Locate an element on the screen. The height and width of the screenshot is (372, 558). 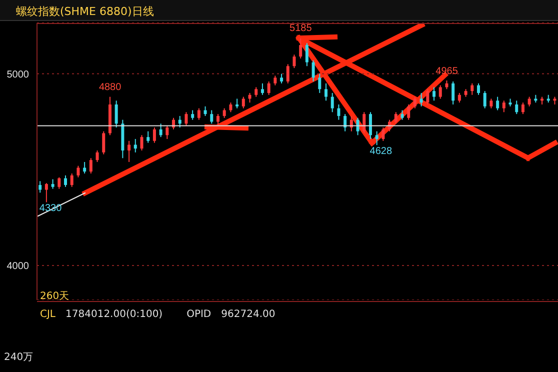
y-tick-label: 5000 is located at coordinates (18, 74).